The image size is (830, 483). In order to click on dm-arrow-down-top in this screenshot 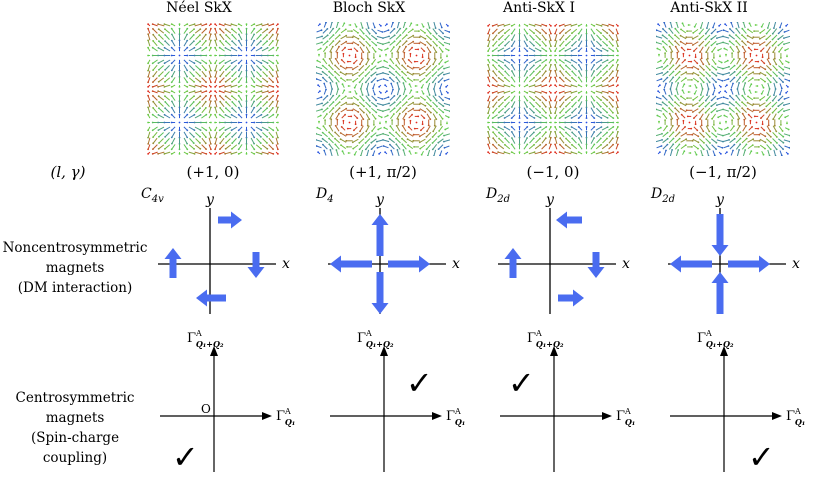, I will do `click(720, 235)`.